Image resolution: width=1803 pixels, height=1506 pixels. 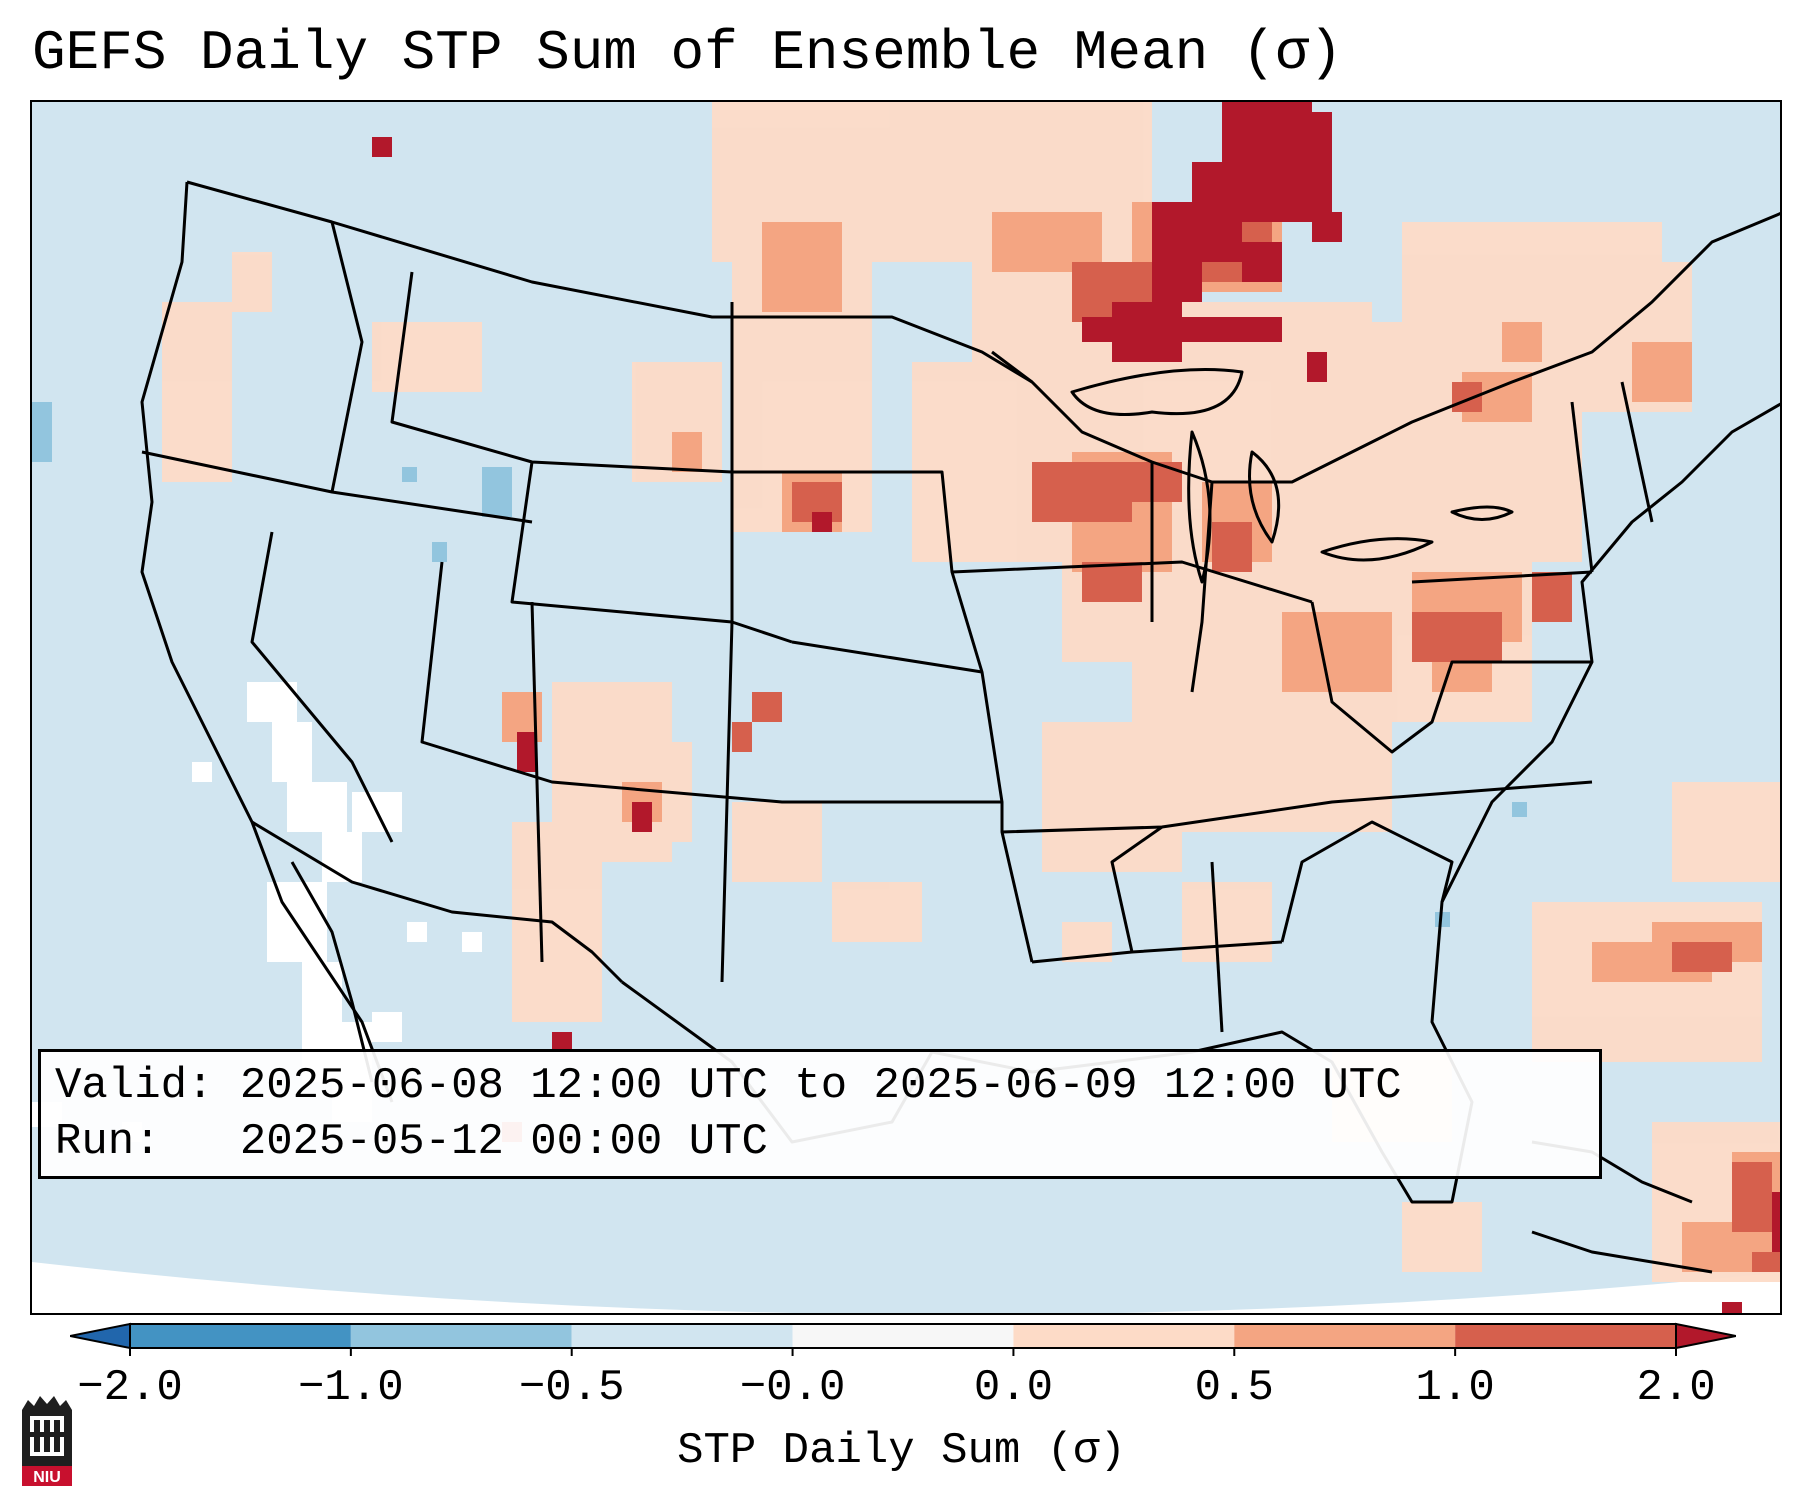 I want to click on niu-logo: NIU, so click(x=47, y=1441).